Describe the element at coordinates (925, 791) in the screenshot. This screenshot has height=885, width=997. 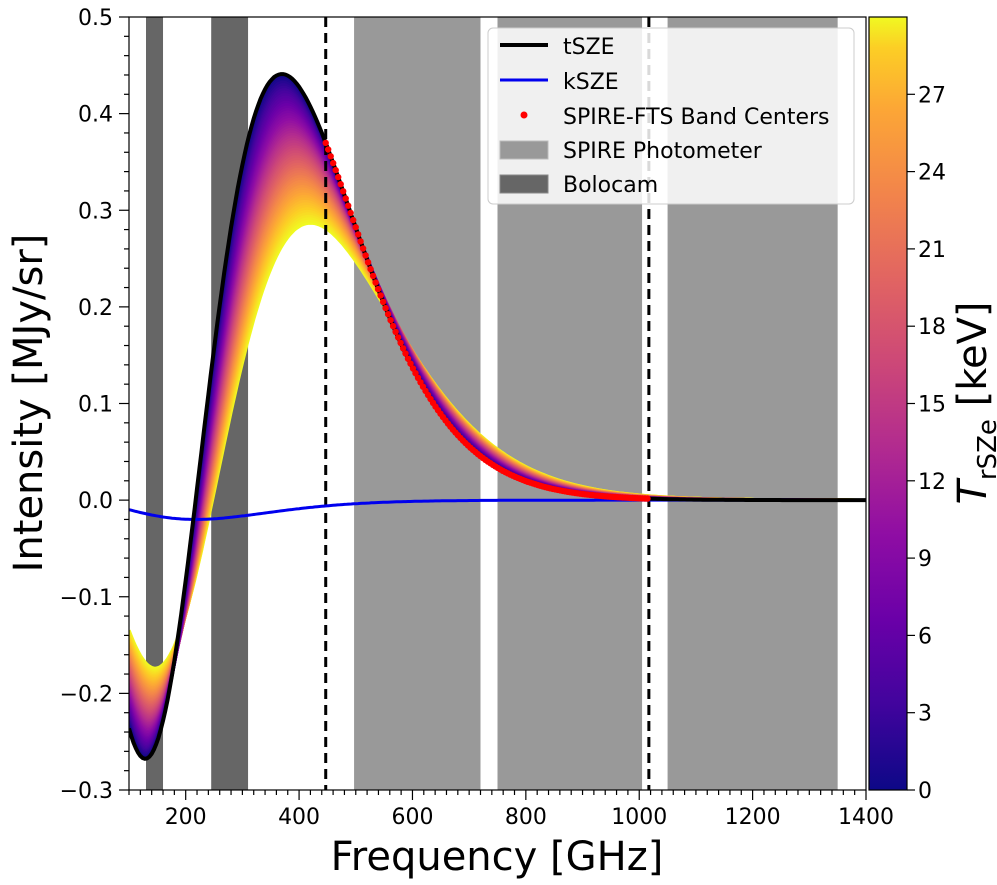
I see `colorbar-tick-label: 0` at that location.